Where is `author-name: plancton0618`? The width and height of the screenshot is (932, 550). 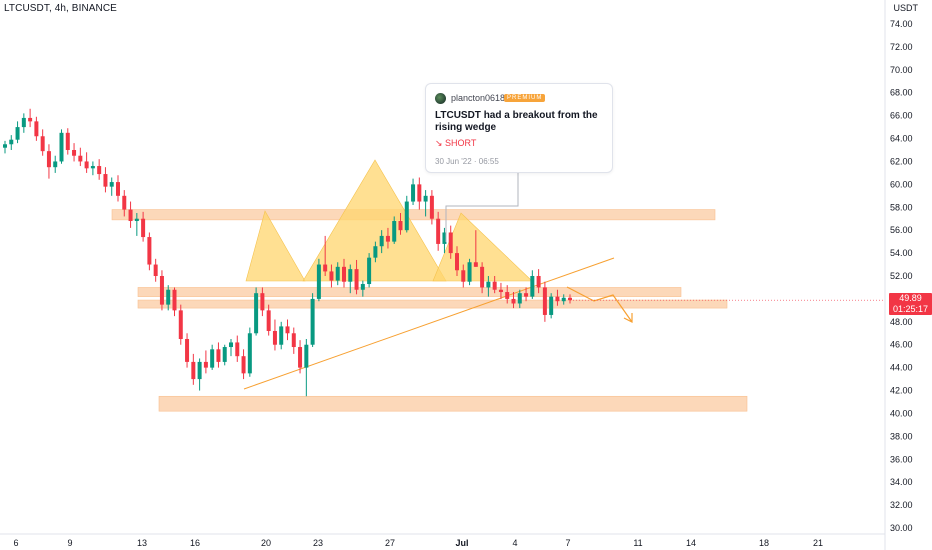
author-name: plancton0618 is located at coordinates (478, 98).